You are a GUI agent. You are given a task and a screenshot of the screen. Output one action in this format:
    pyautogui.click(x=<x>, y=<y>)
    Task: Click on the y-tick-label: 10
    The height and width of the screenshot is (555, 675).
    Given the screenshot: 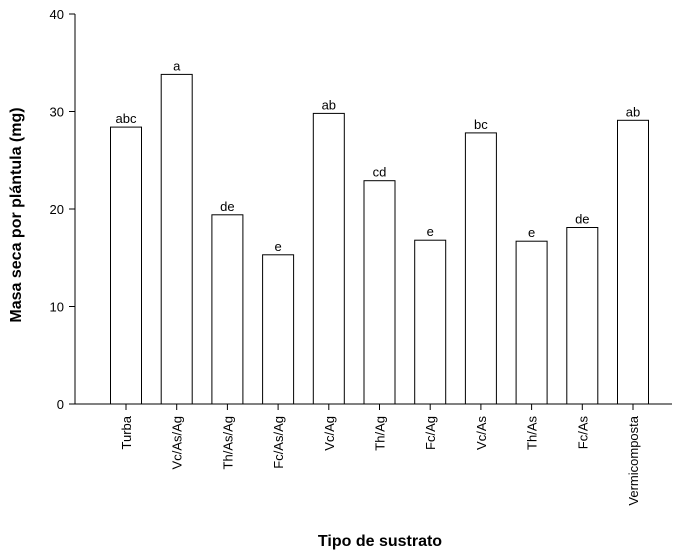 What is the action you would take?
    pyautogui.click(x=57, y=307)
    